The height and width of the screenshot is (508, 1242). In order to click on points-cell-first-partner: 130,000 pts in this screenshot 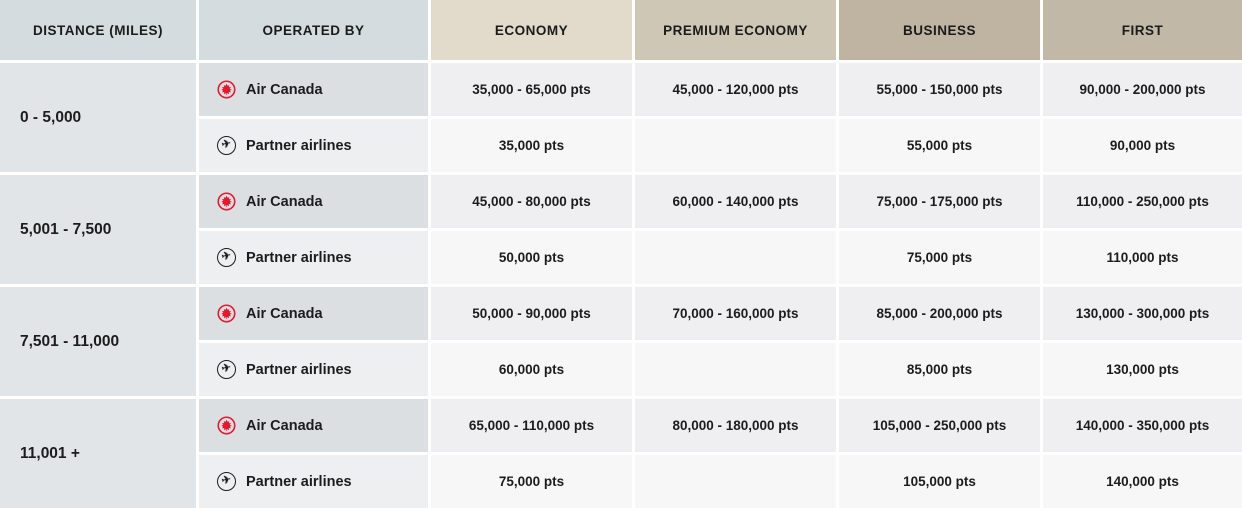, I will do `click(1142, 369)`.